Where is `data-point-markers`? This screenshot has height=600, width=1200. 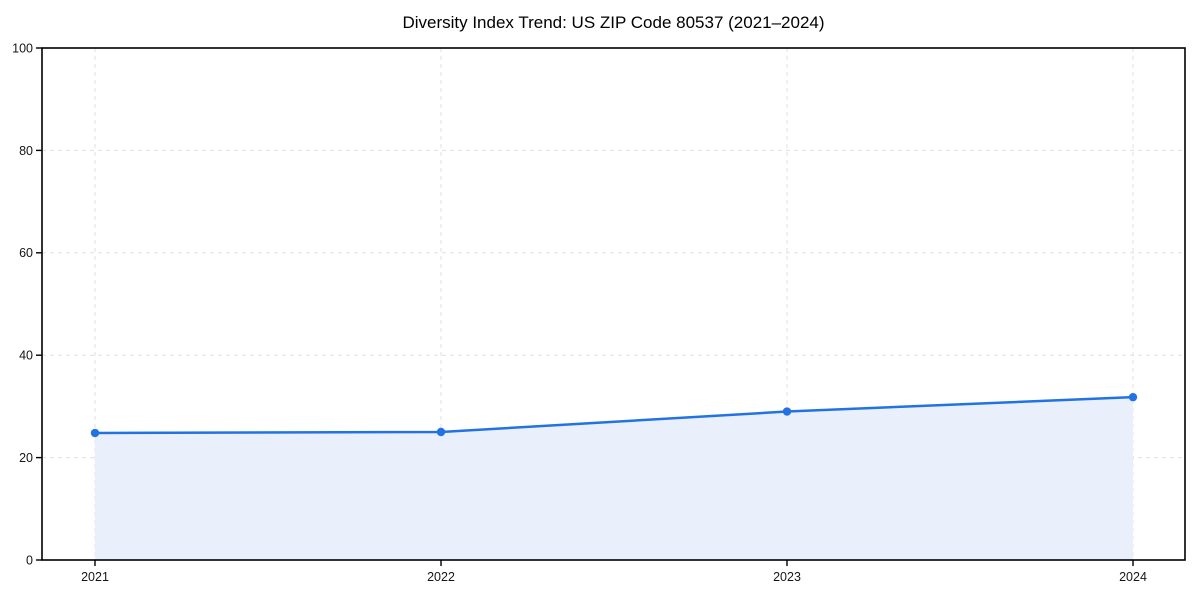 data-point-markers is located at coordinates (614, 415).